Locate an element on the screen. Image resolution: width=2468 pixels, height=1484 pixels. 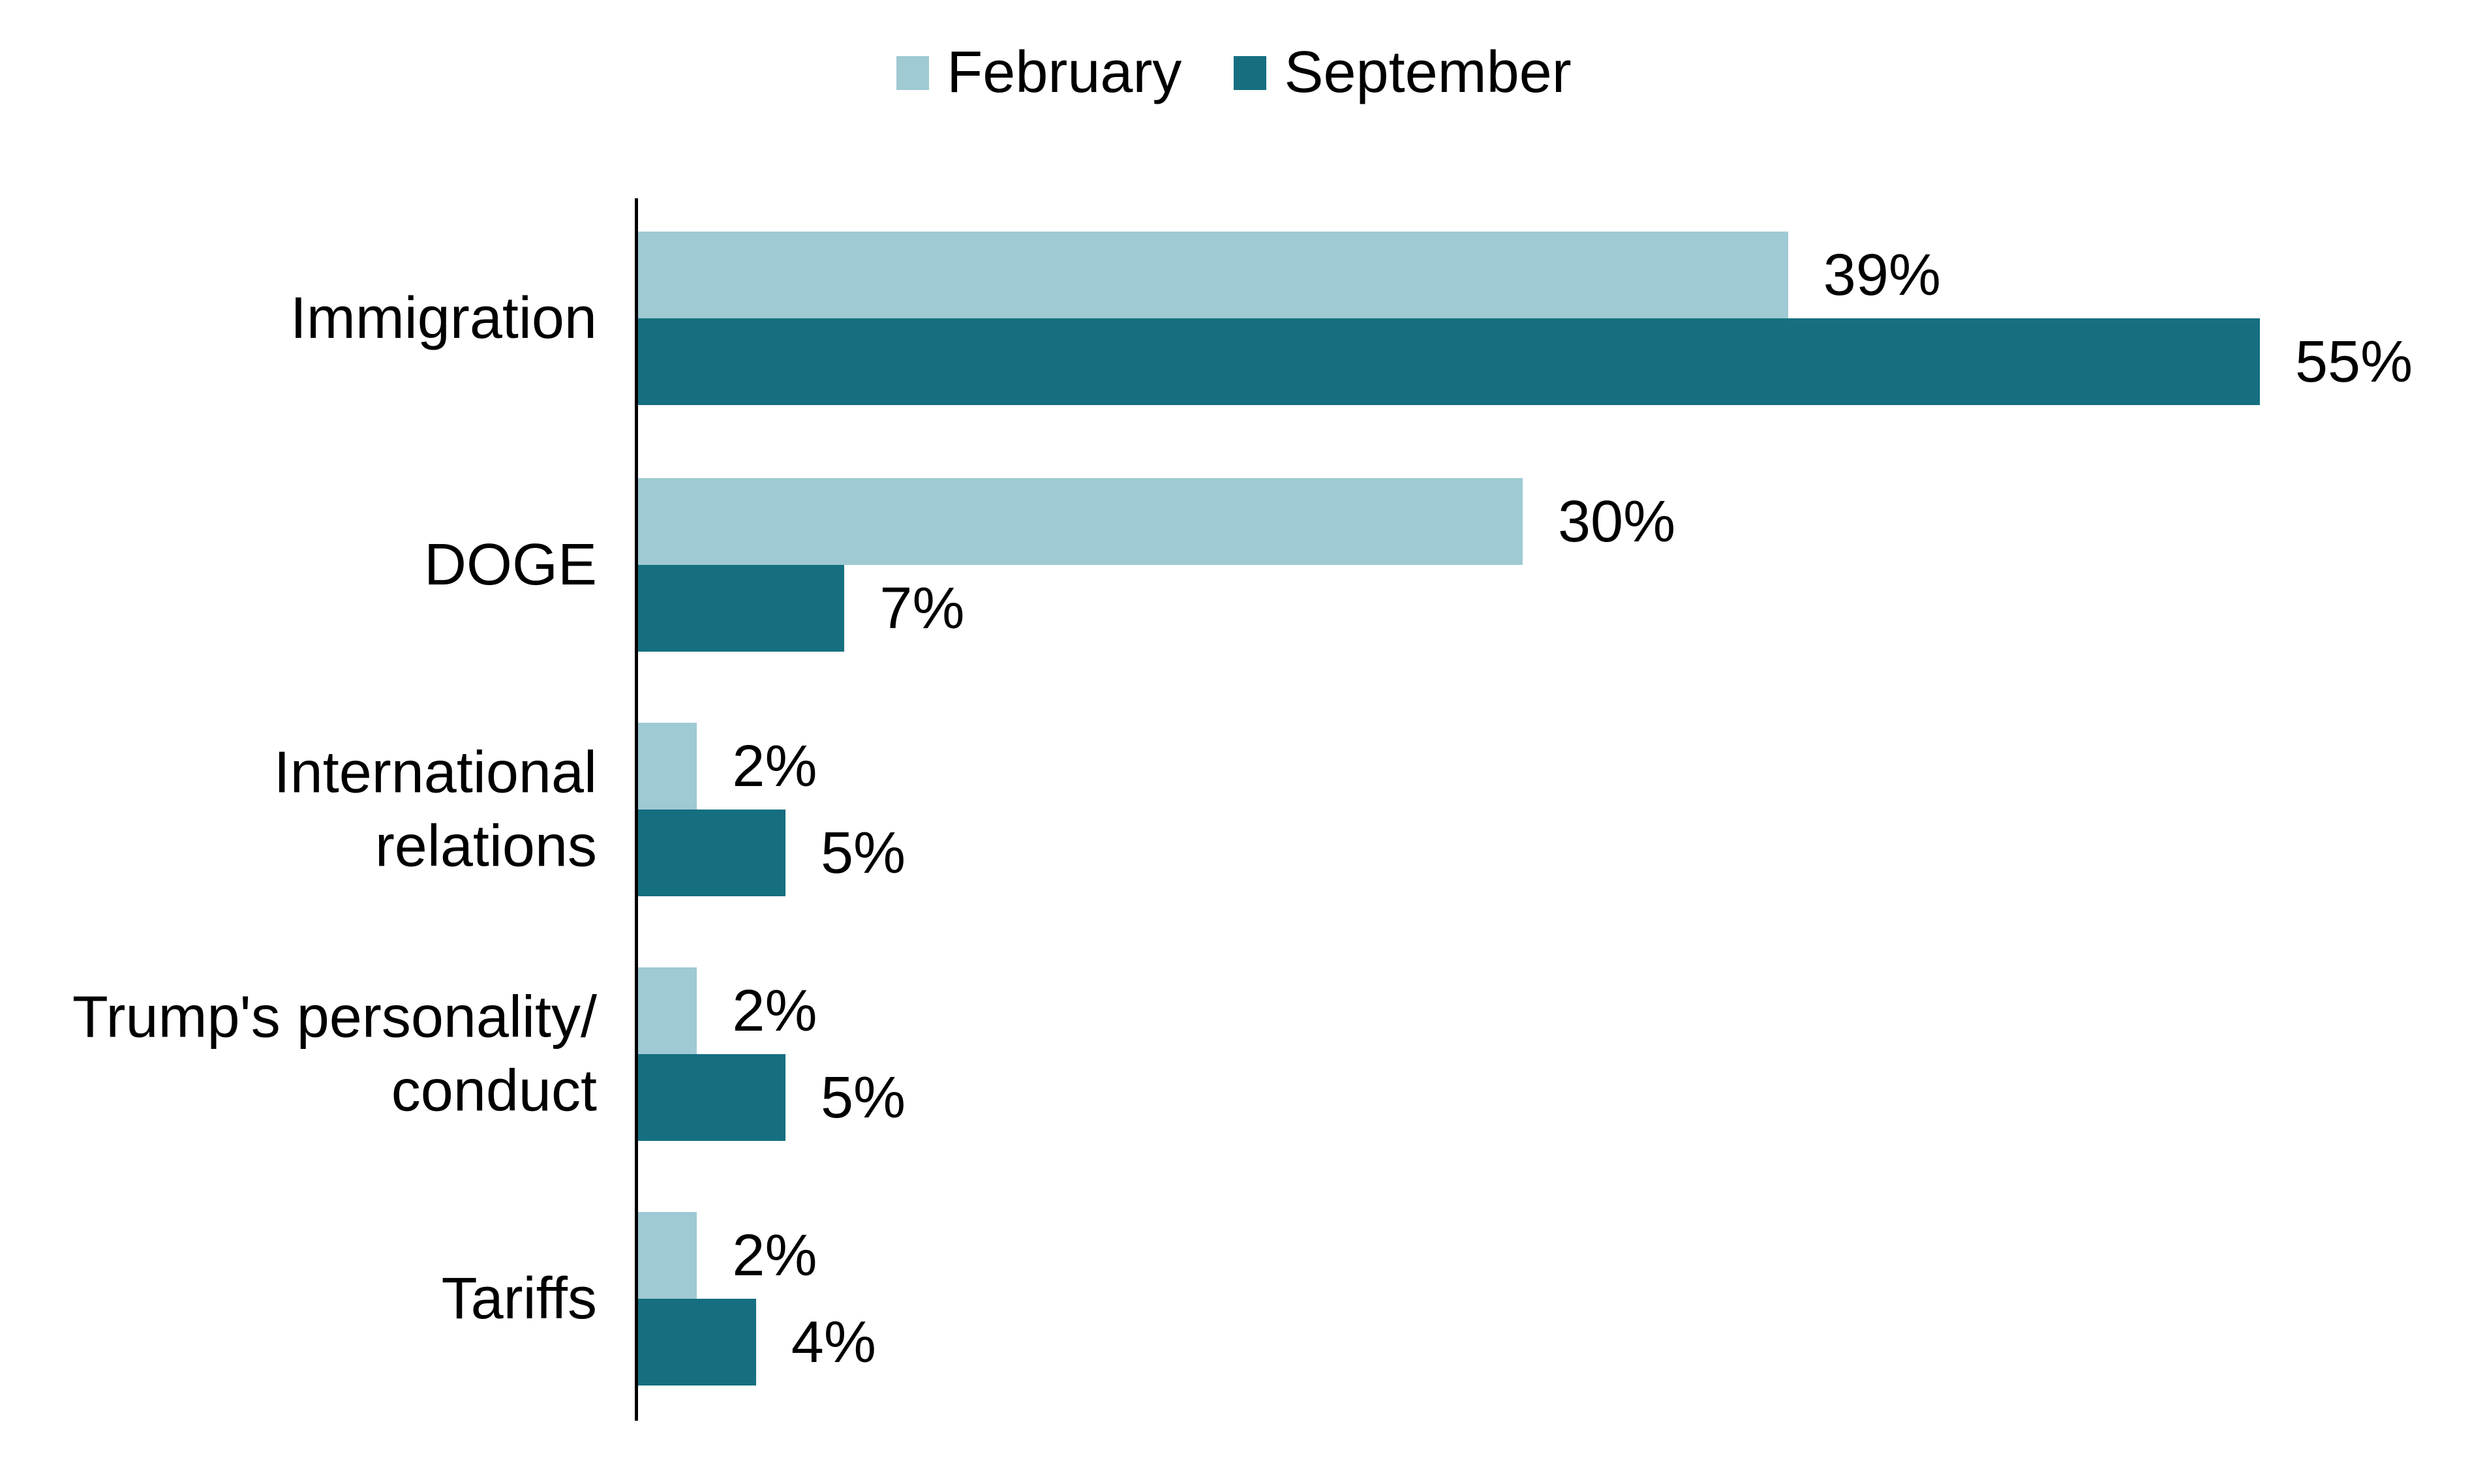
legend-swatch-september is located at coordinates (1250, 72).